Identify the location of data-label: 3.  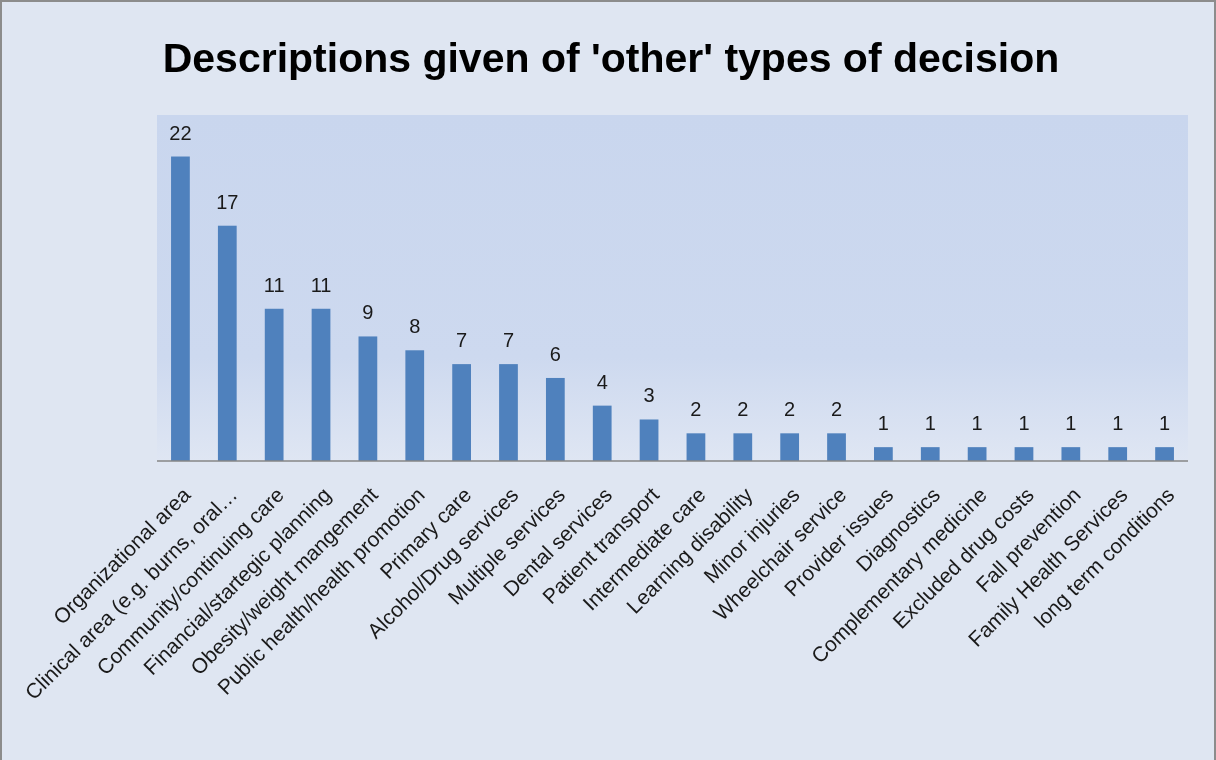
(649, 395).